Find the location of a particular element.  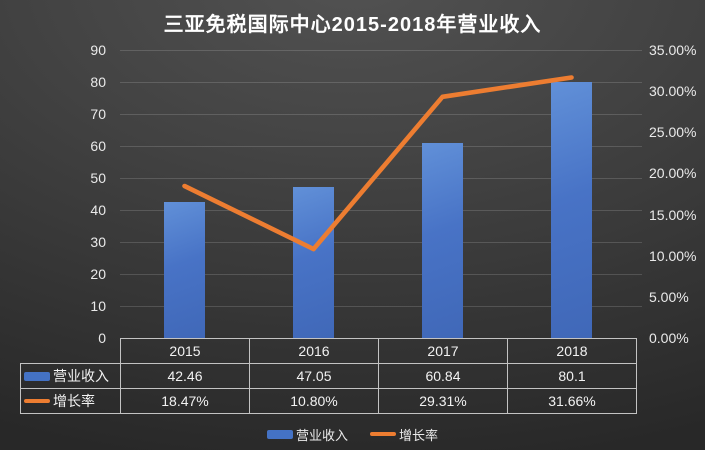

right-axis-tick: 35.00% is located at coordinates (673, 50).